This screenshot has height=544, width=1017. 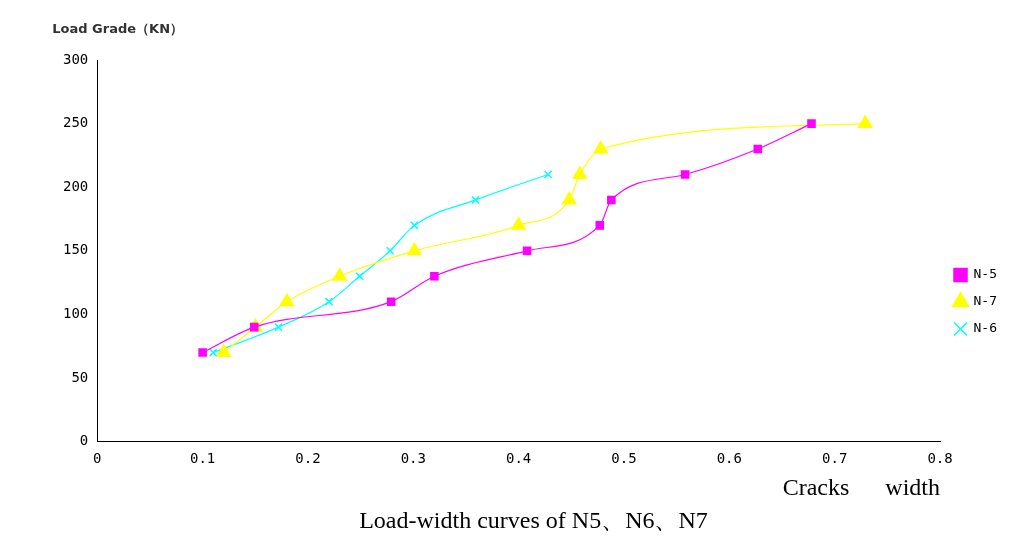 I want to click on legend-label: N-5, so click(x=985, y=274).